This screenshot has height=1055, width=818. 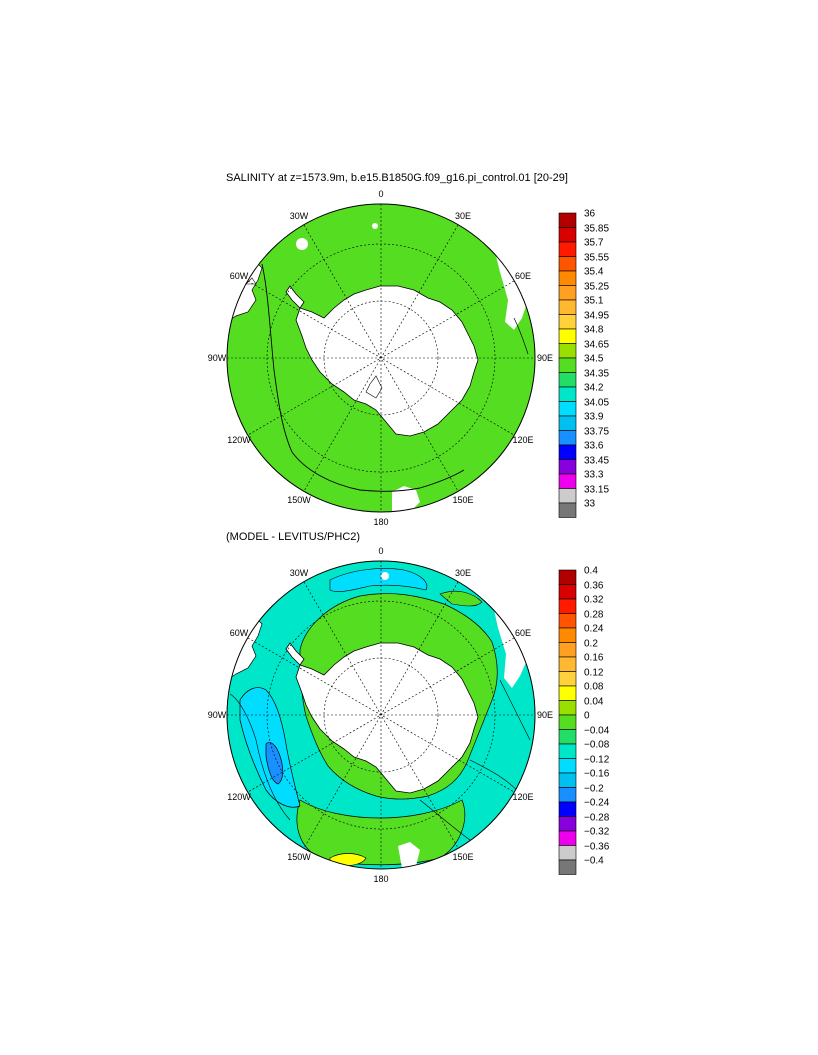 I want to click on colorbar-tick-label: −0.36, so click(x=597, y=846).